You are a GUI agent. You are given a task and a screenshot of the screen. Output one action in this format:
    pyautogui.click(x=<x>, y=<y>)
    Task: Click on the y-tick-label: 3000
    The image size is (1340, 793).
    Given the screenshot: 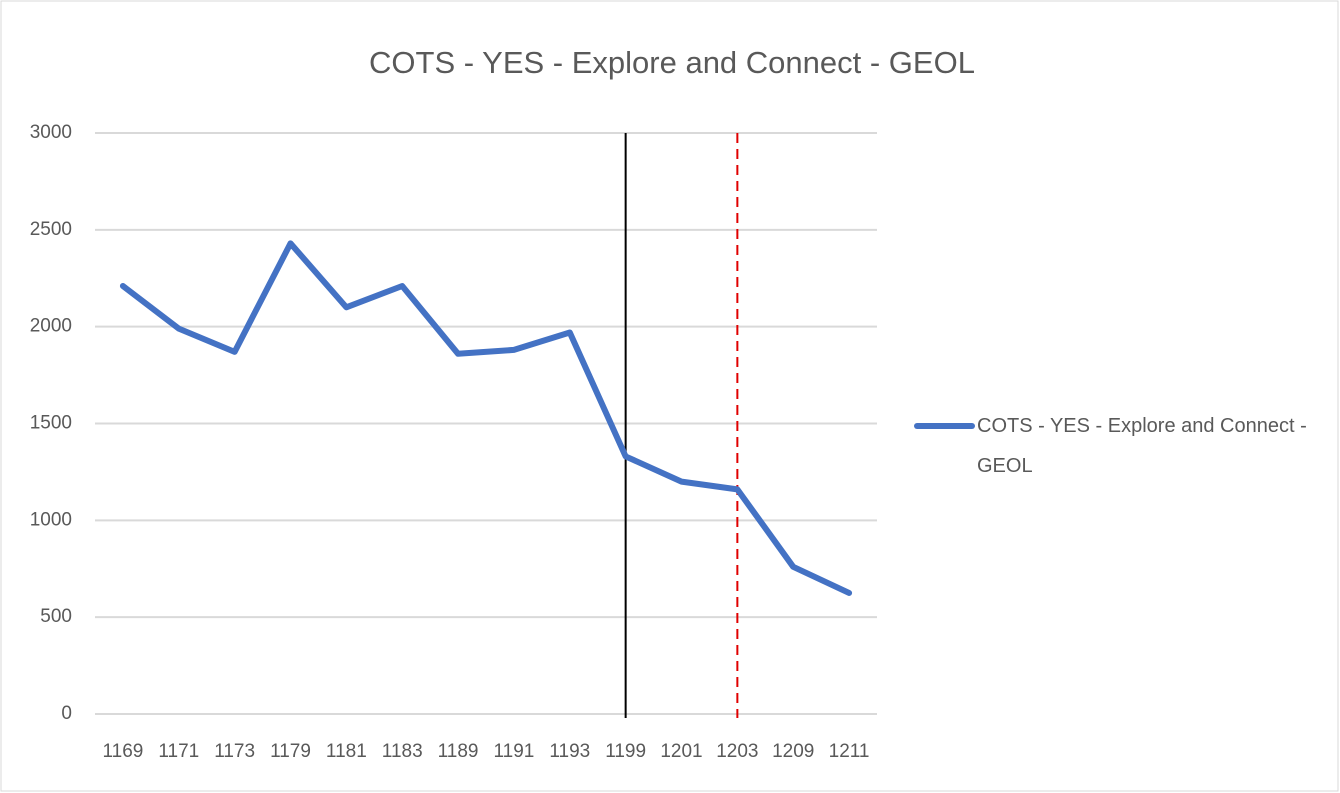 What is the action you would take?
    pyautogui.click(x=51, y=132)
    